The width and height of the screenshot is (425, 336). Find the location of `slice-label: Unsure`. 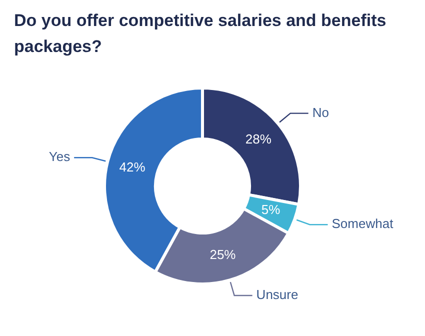

slice-label: Unsure is located at coordinates (277, 294).